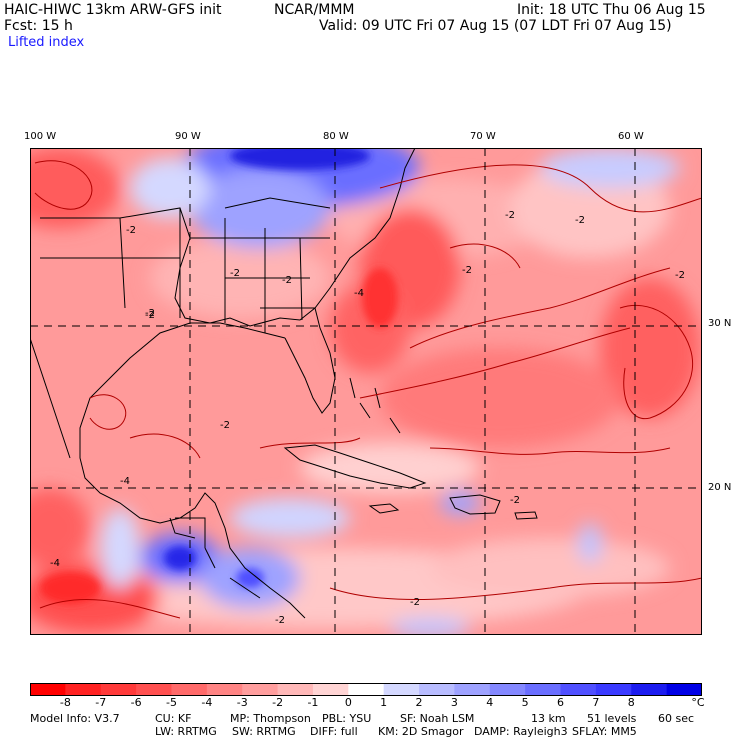  What do you see at coordinates (173, 718) in the screenshot?
I see `cu-scheme: CU: KF` at bounding box center [173, 718].